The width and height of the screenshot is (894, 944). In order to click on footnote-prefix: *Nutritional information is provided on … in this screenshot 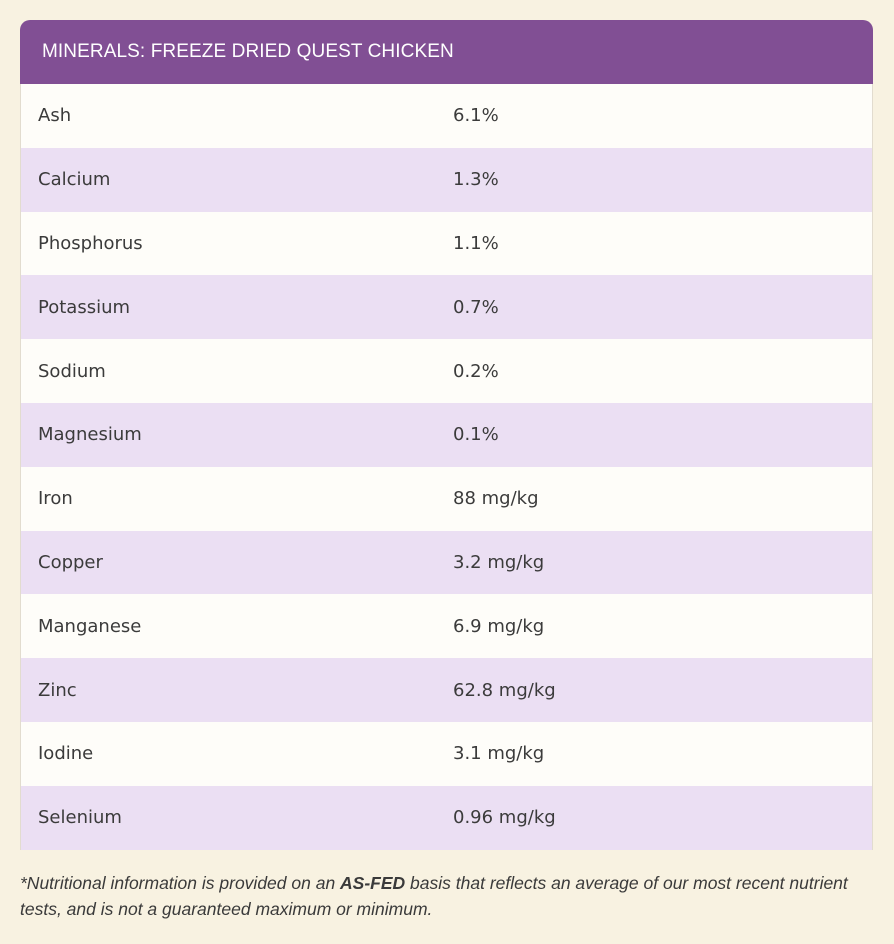, I will do `click(180, 883)`.